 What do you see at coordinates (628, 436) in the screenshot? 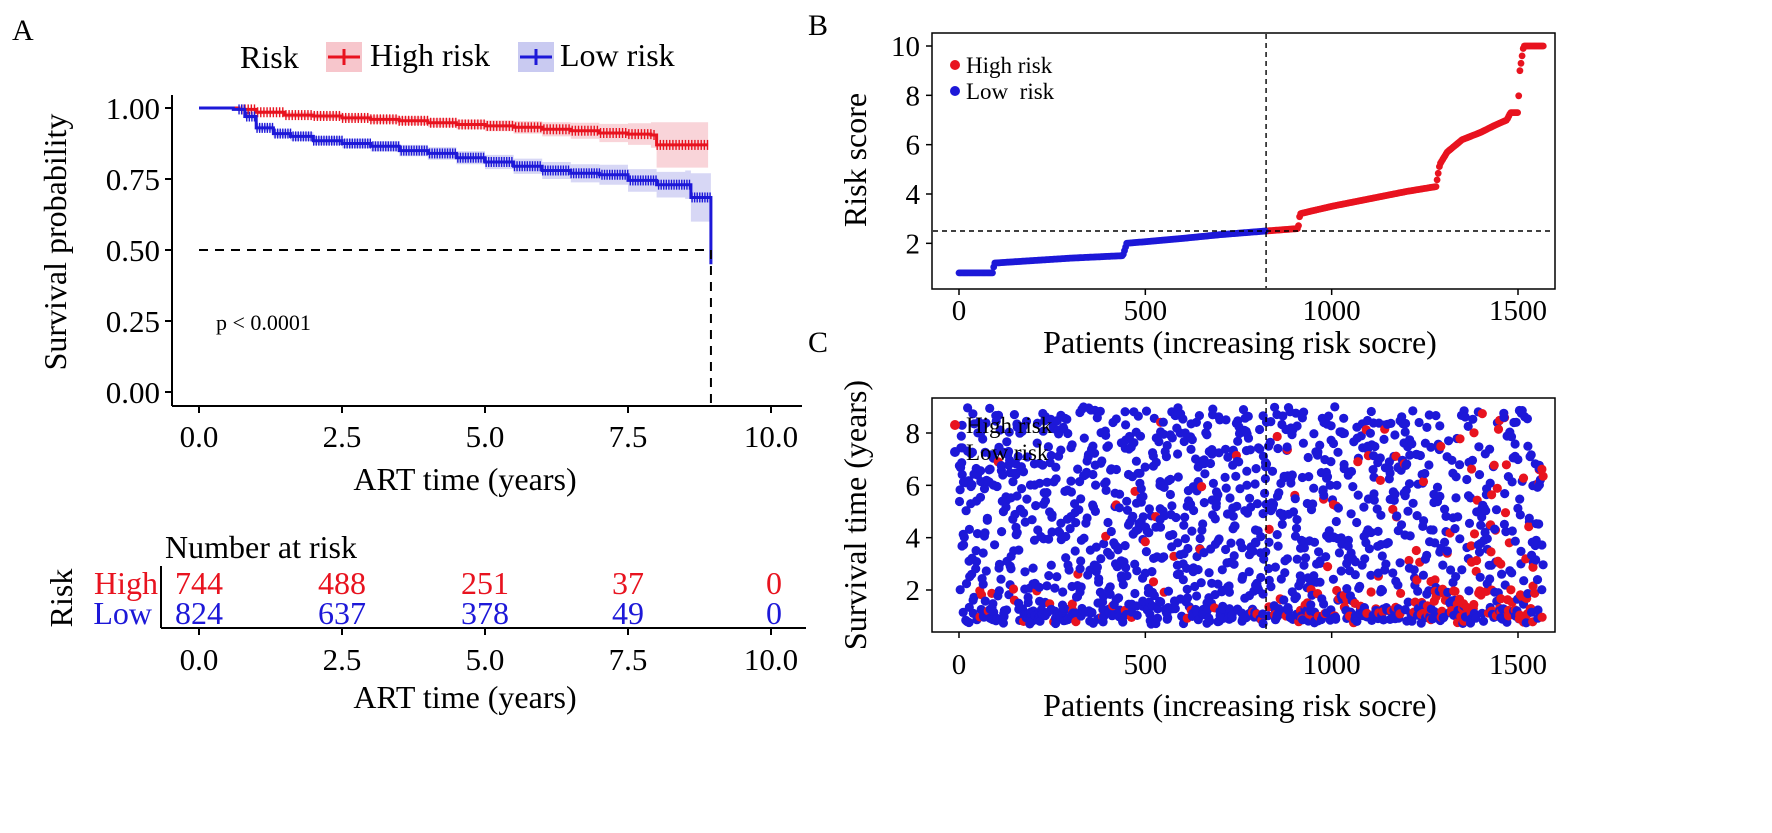
I see `km-x-tick-label: 7.5` at bounding box center [628, 436].